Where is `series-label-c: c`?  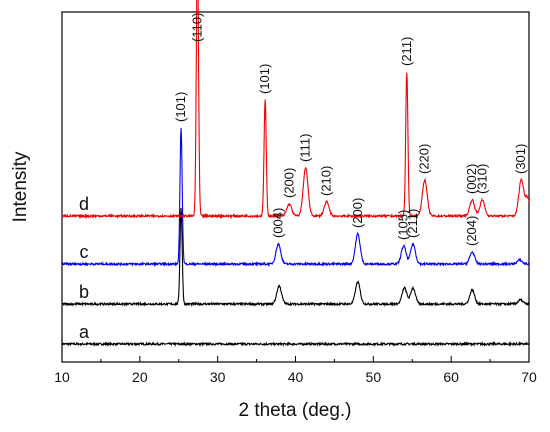 series-label-c: c is located at coordinates (84, 252).